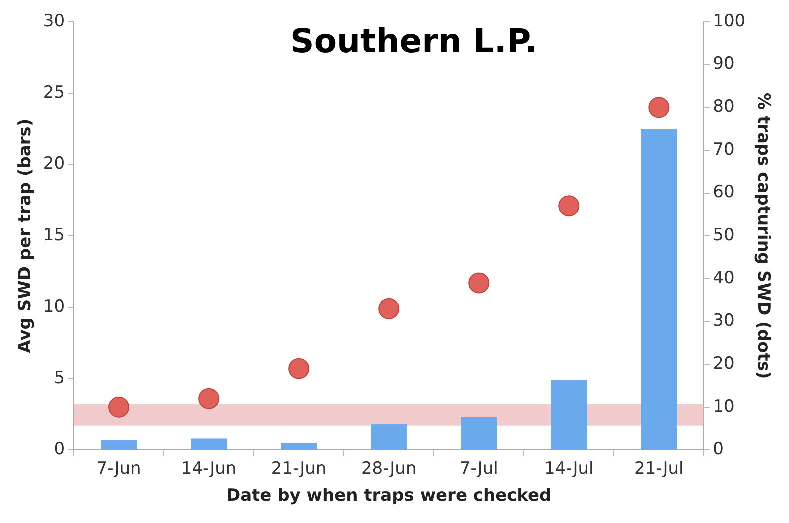 The width and height of the screenshot is (789, 523). Describe the element at coordinates (724, 321) in the screenshot. I see `y2-tick-label: 30` at that location.